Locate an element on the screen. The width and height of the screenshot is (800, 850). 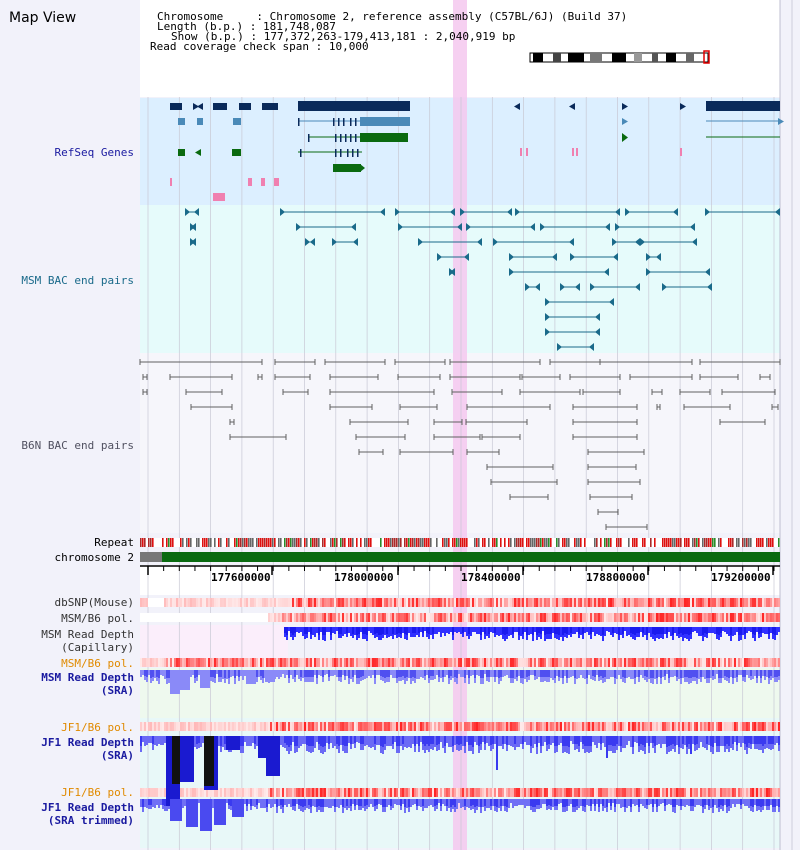
jf1-pol-2-label: JF1/B6 pol. is located at coordinates (97, 792).